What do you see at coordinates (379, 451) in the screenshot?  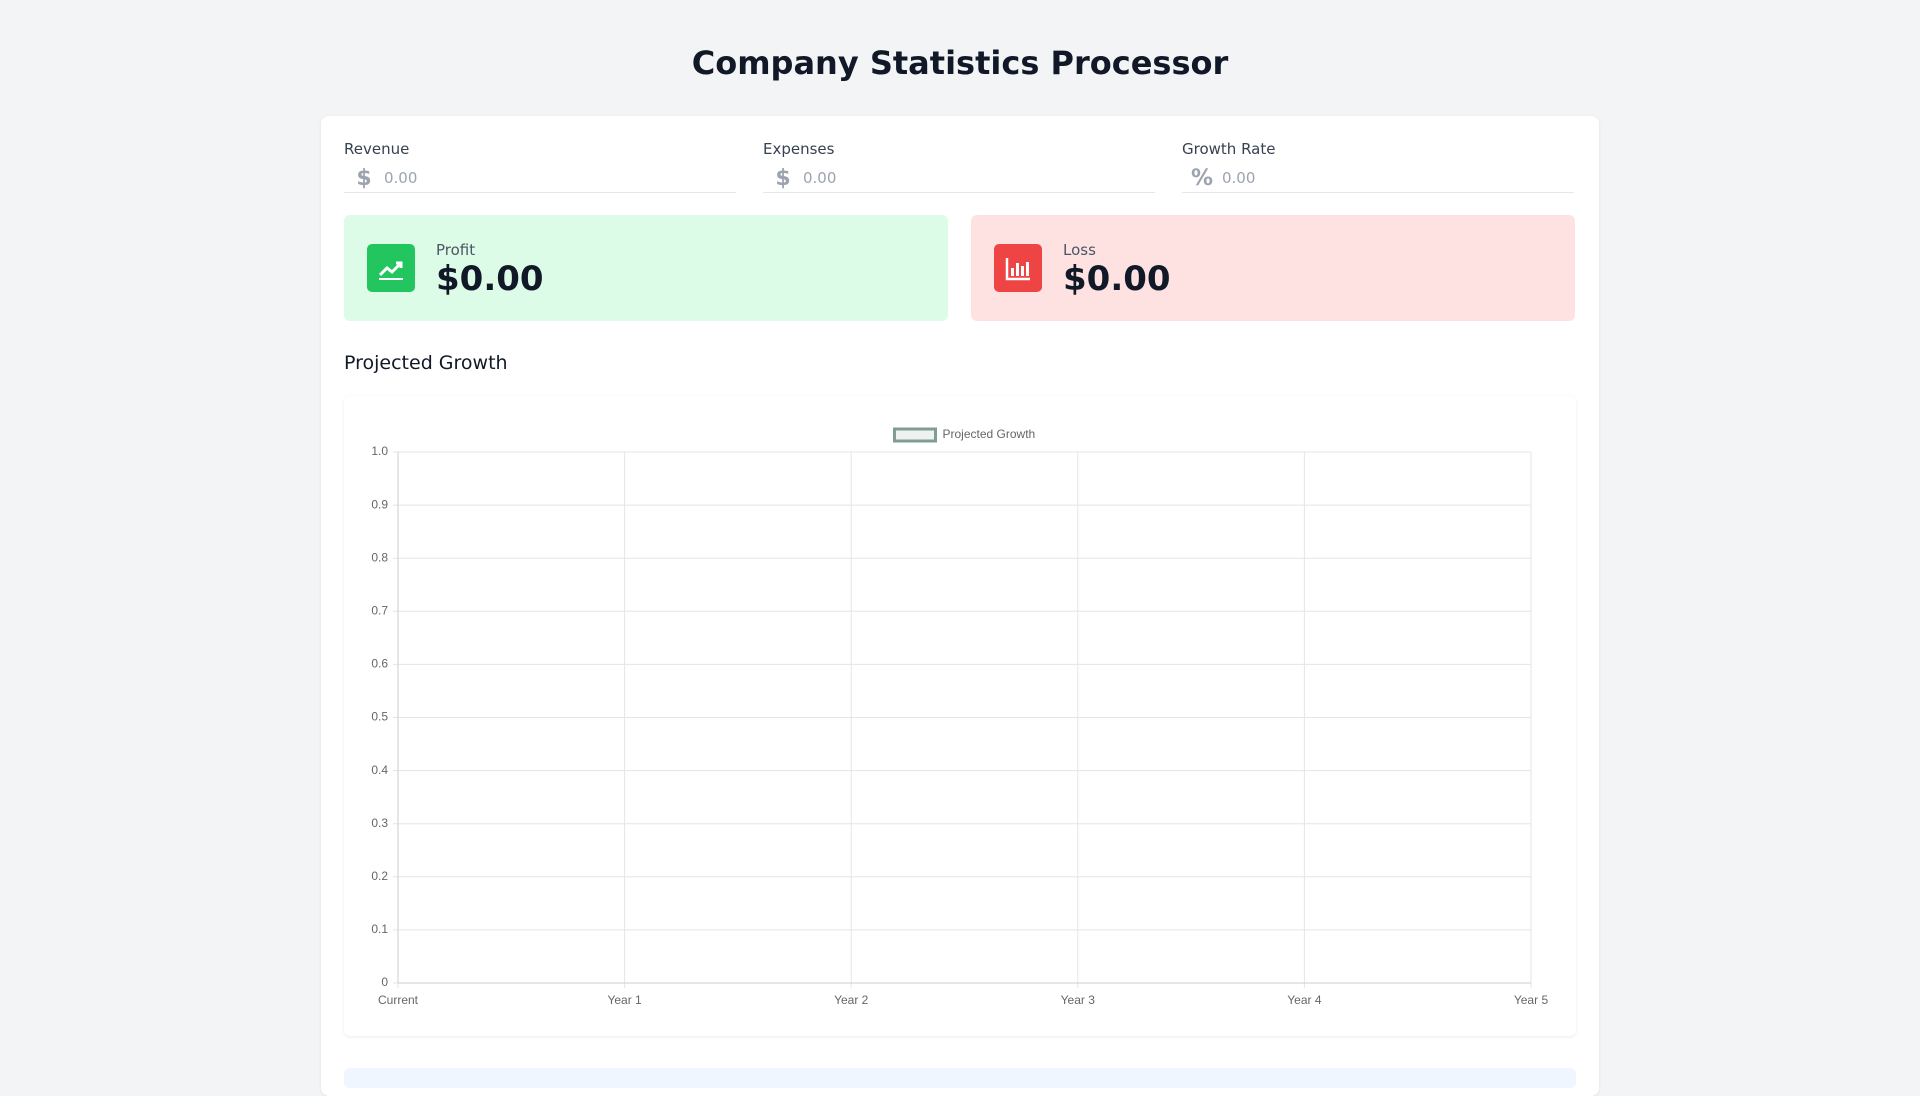 I see `y-tick-label: 1.0` at bounding box center [379, 451].